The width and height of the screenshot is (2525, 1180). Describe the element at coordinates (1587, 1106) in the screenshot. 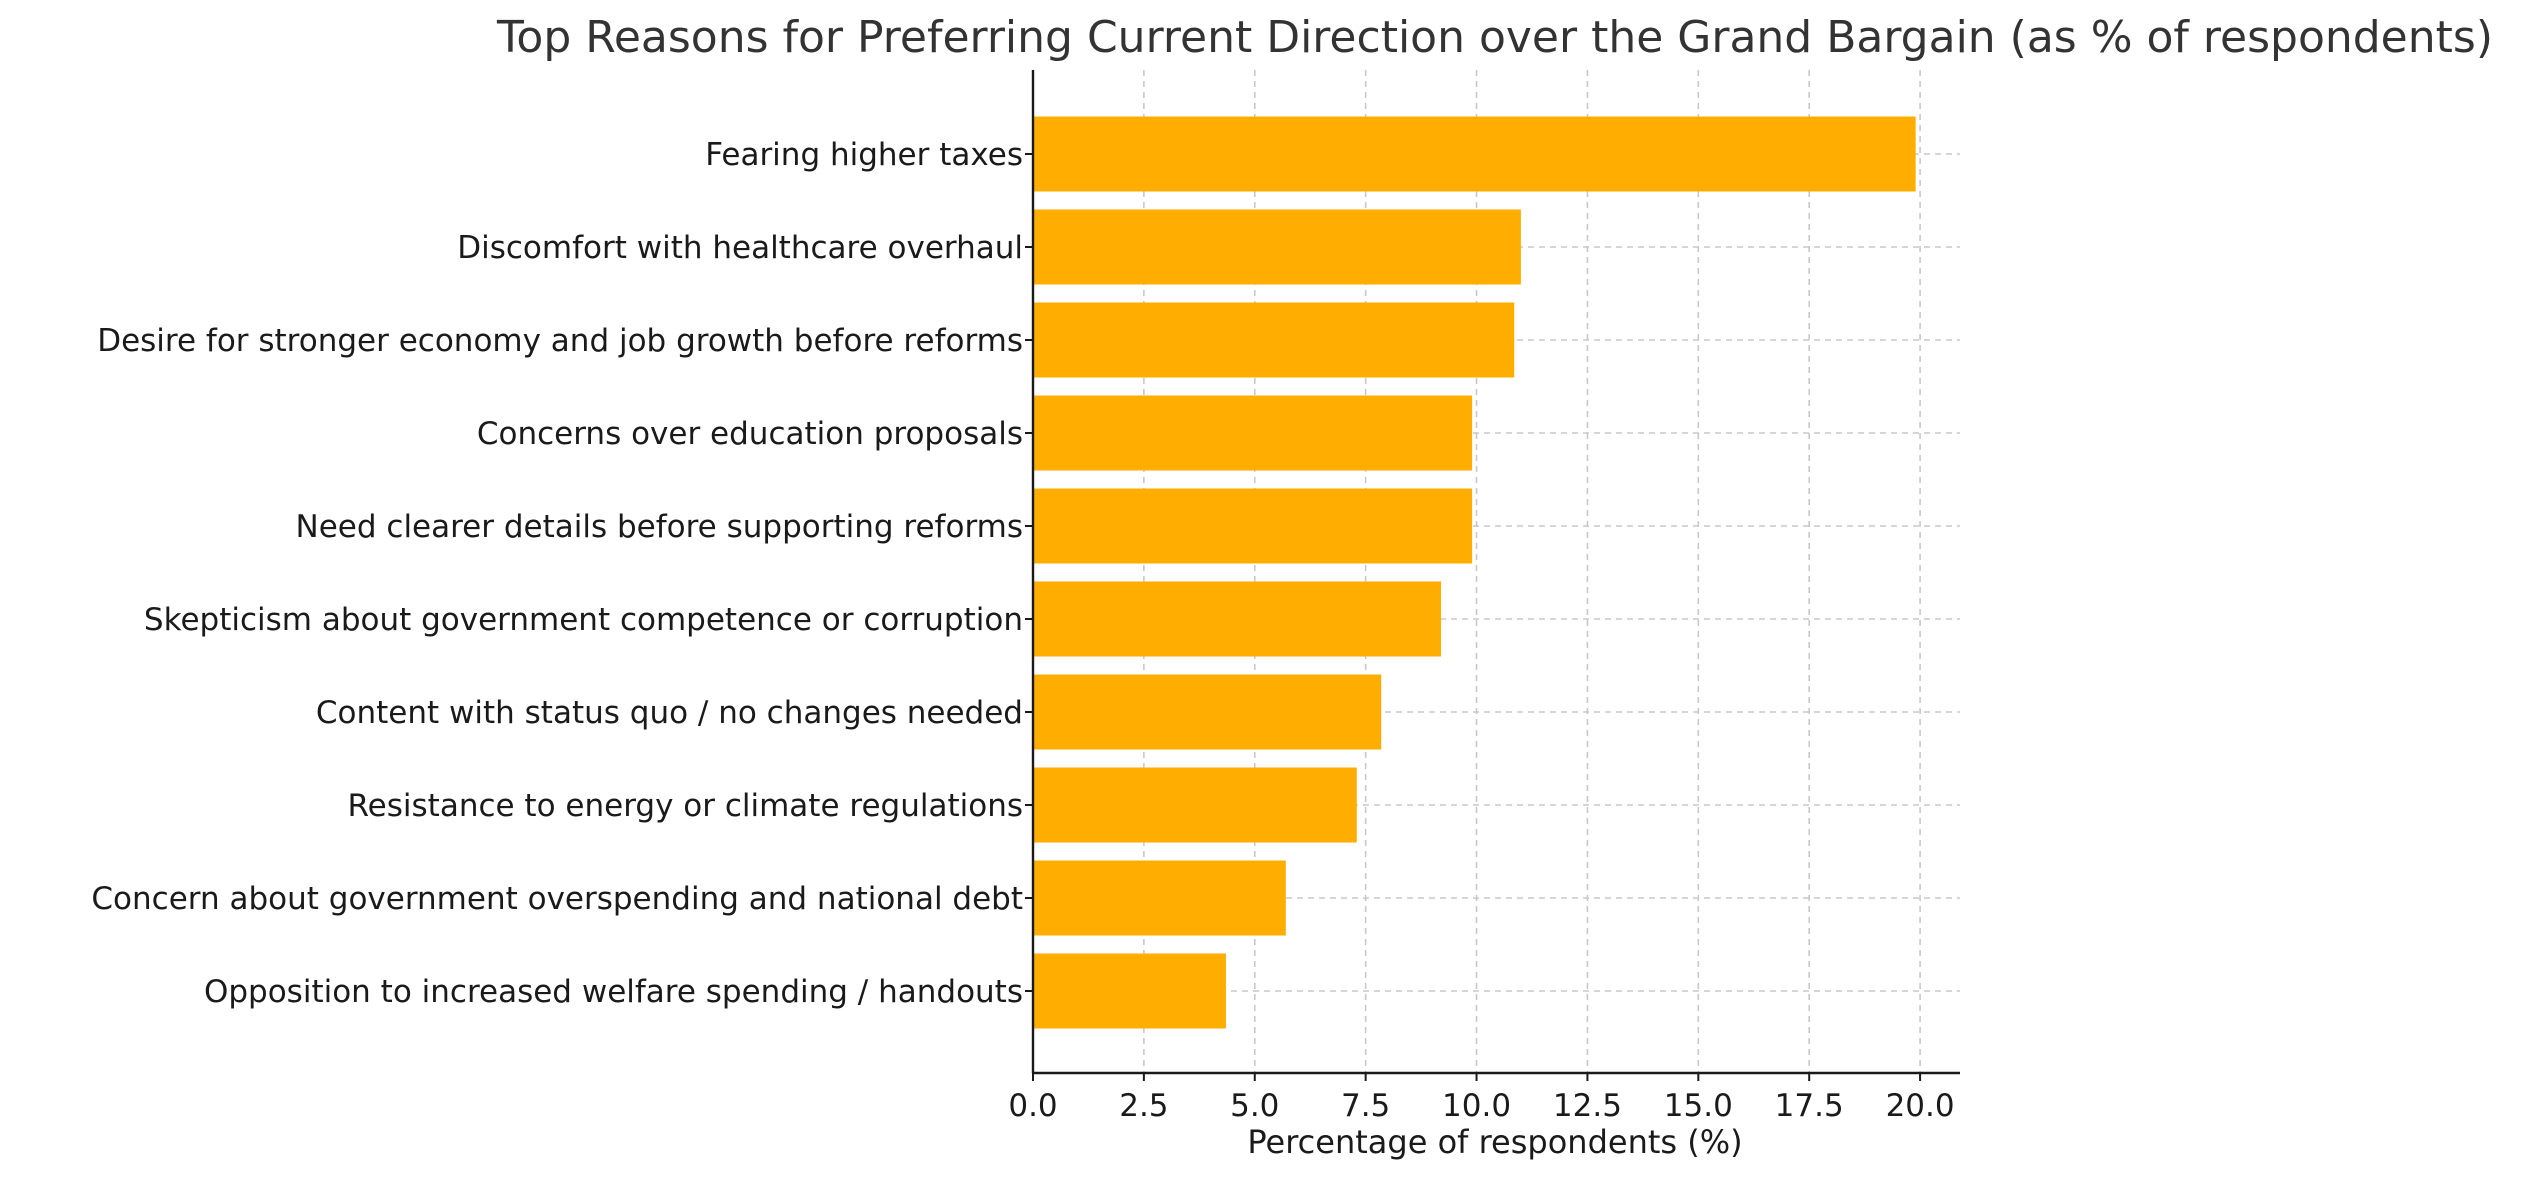

I see `x-tick-label: 12.5` at that location.